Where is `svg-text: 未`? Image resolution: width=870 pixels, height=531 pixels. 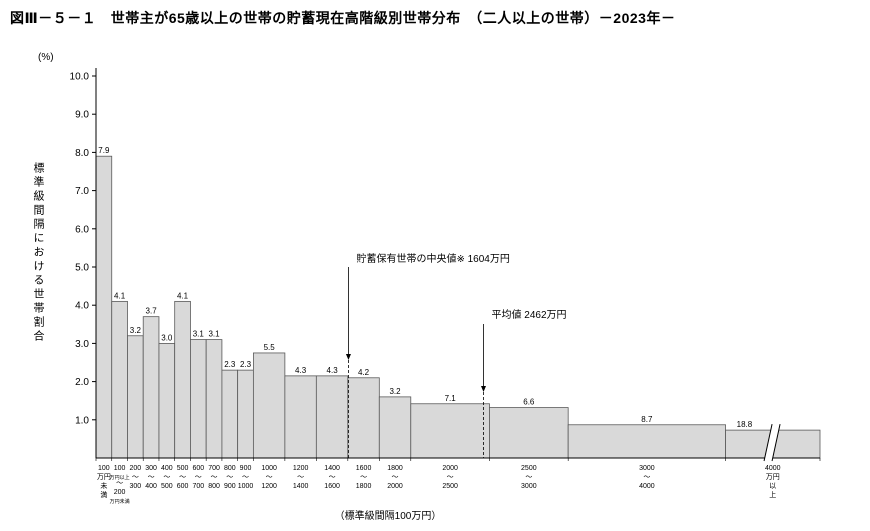 svg-text: 未 is located at coordinates (103, 485).